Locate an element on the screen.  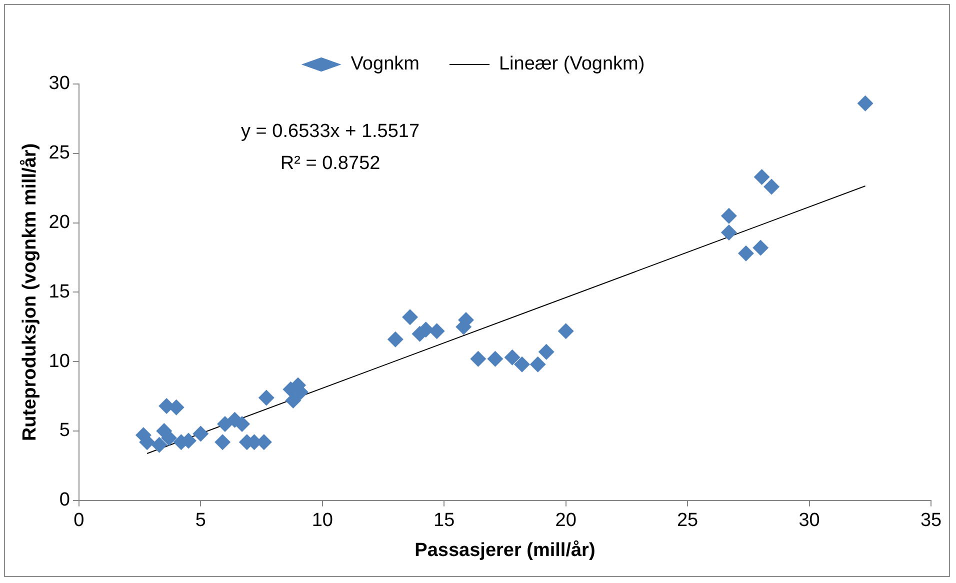
y-tick-label: 25 is located at coordinates (59, 153).